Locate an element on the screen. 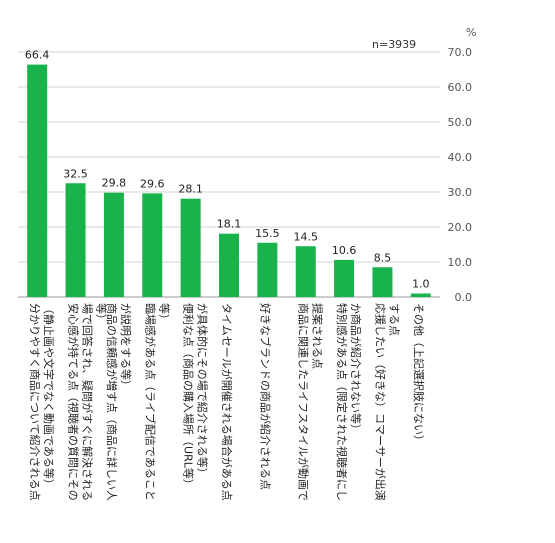 The height and width of the screenshot is (543, 555). y-tick-label: 40.0 is located at coordinates (460, 157).